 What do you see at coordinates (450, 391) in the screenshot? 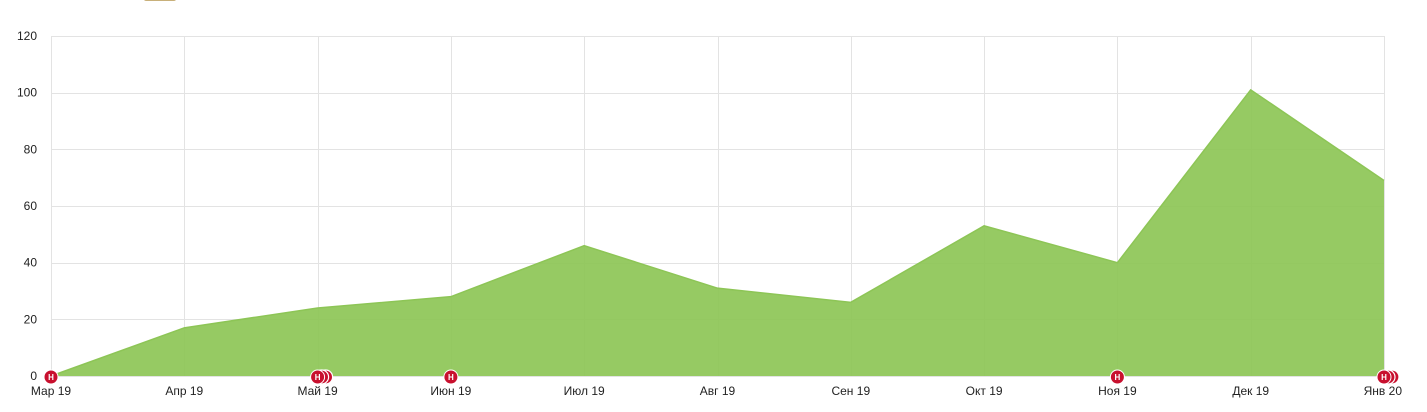
I see `x-tick-label: Июн 19` at bounding box center [450, 391].